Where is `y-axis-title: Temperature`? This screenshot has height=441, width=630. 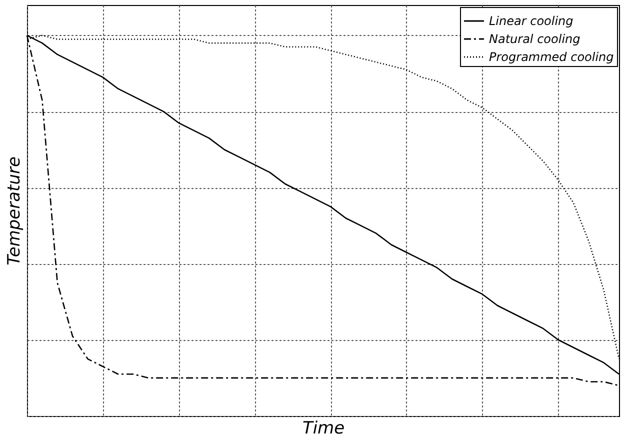 y-axis-title: Temperature is located at coordinates (14, 211).